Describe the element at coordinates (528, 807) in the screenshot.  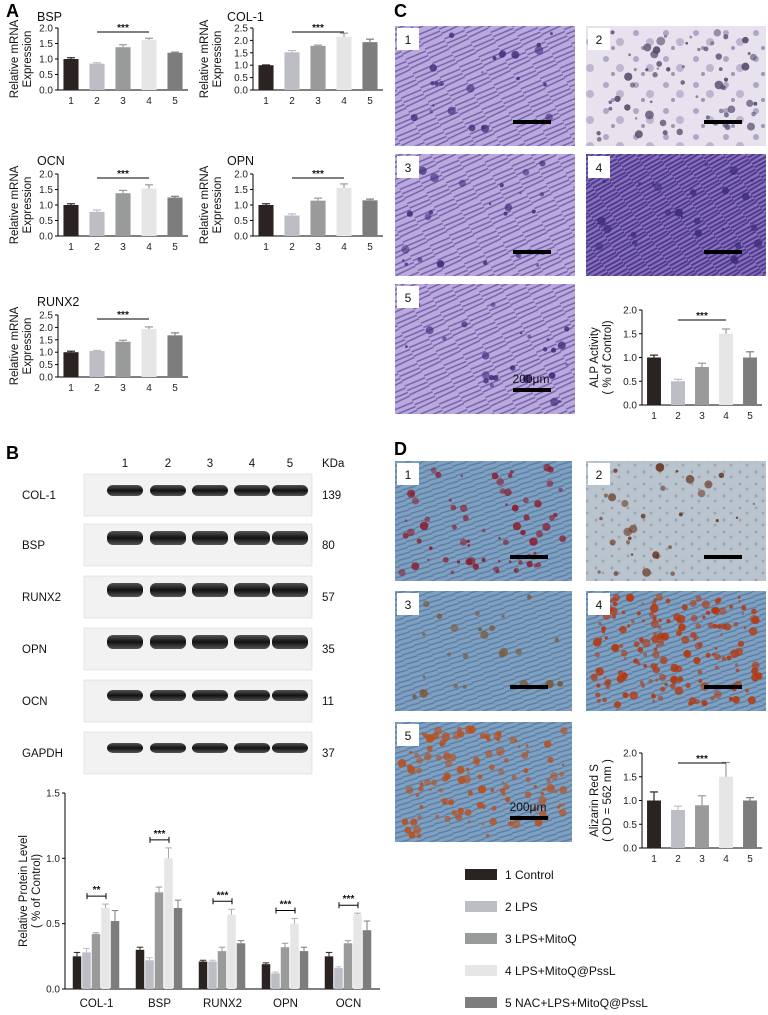
I see `scale-bar-label: 200μm` at that location.